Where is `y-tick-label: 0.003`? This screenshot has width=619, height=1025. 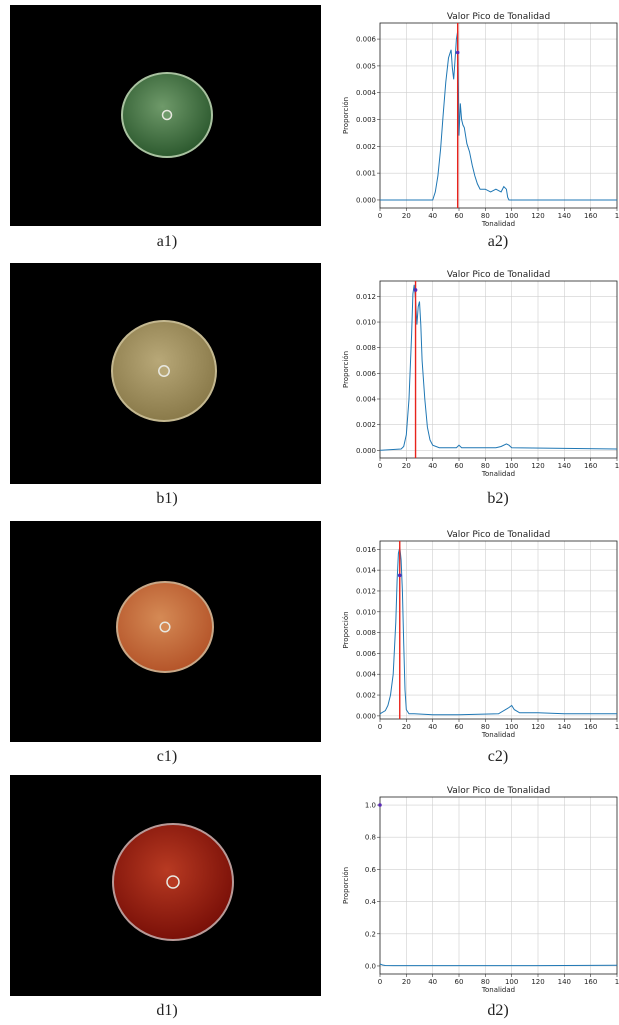 y-tick-label: 0.003 is located at coordinates (366, 120).